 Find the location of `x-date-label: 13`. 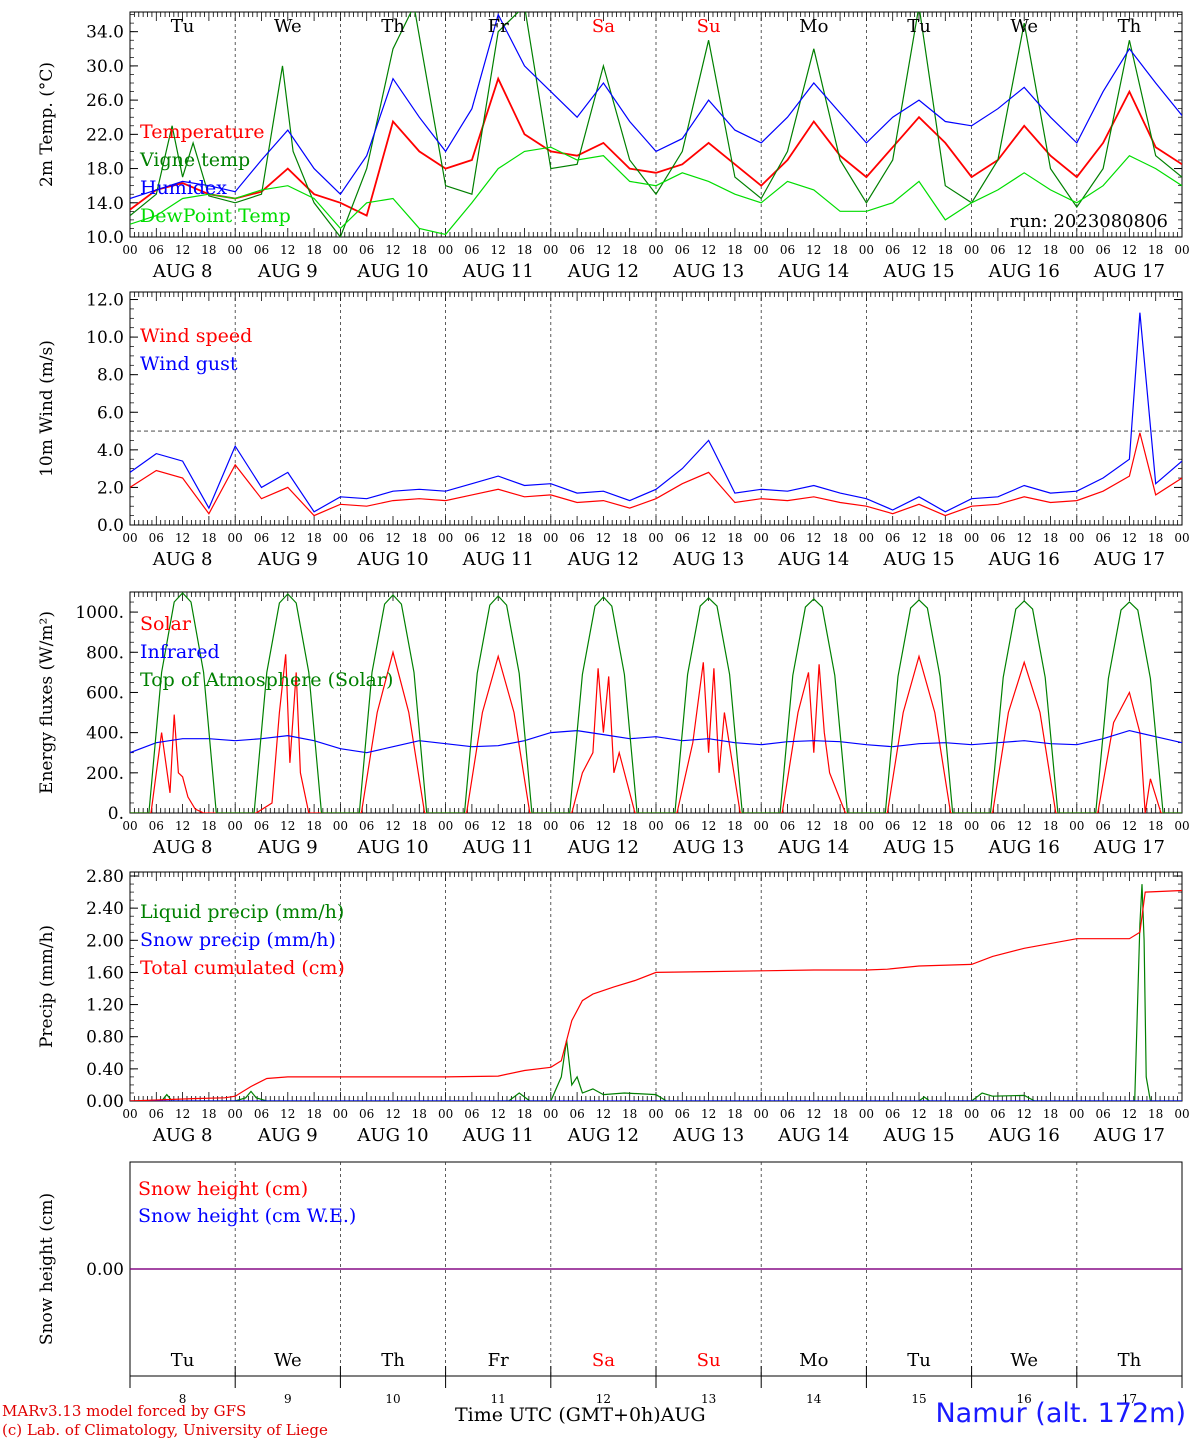

x-date-label: 13 is located at coordinates (708, 1399).